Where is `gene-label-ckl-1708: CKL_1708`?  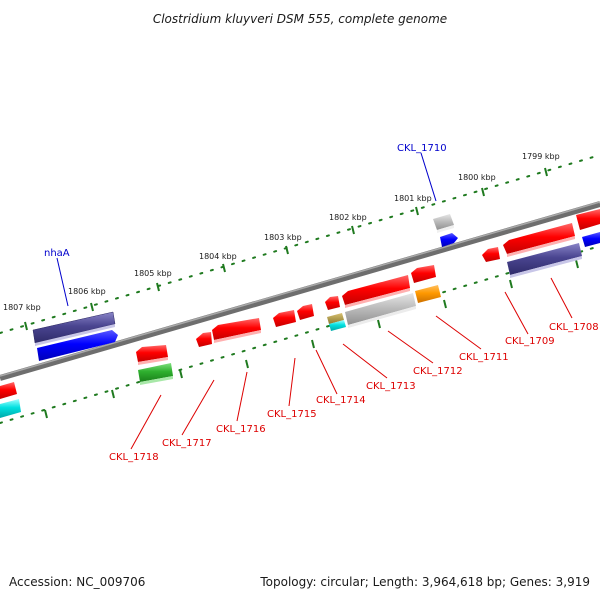 gene-label-ckl-1708: CKL_1708 is located at coordinates (574, 327).